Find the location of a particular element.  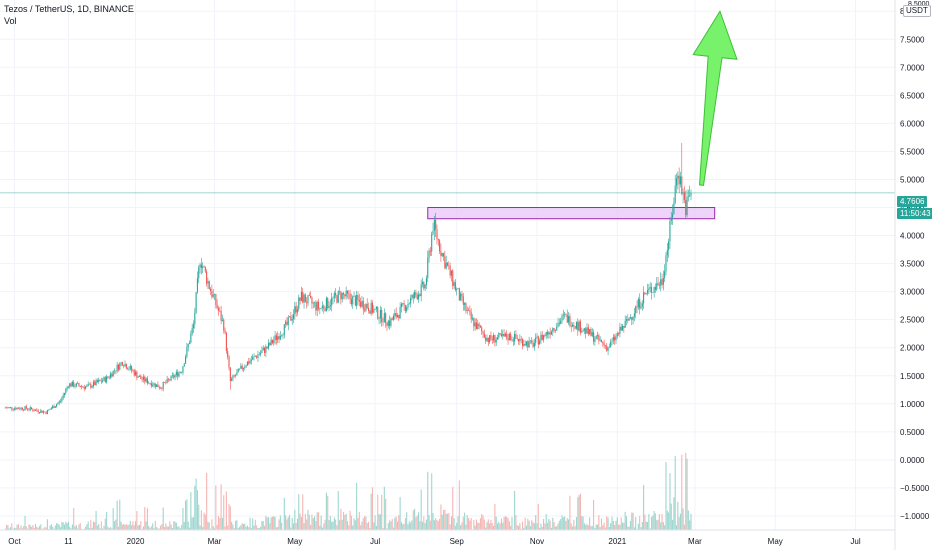

x-tick-label: May is located at coordinates (775, 541).